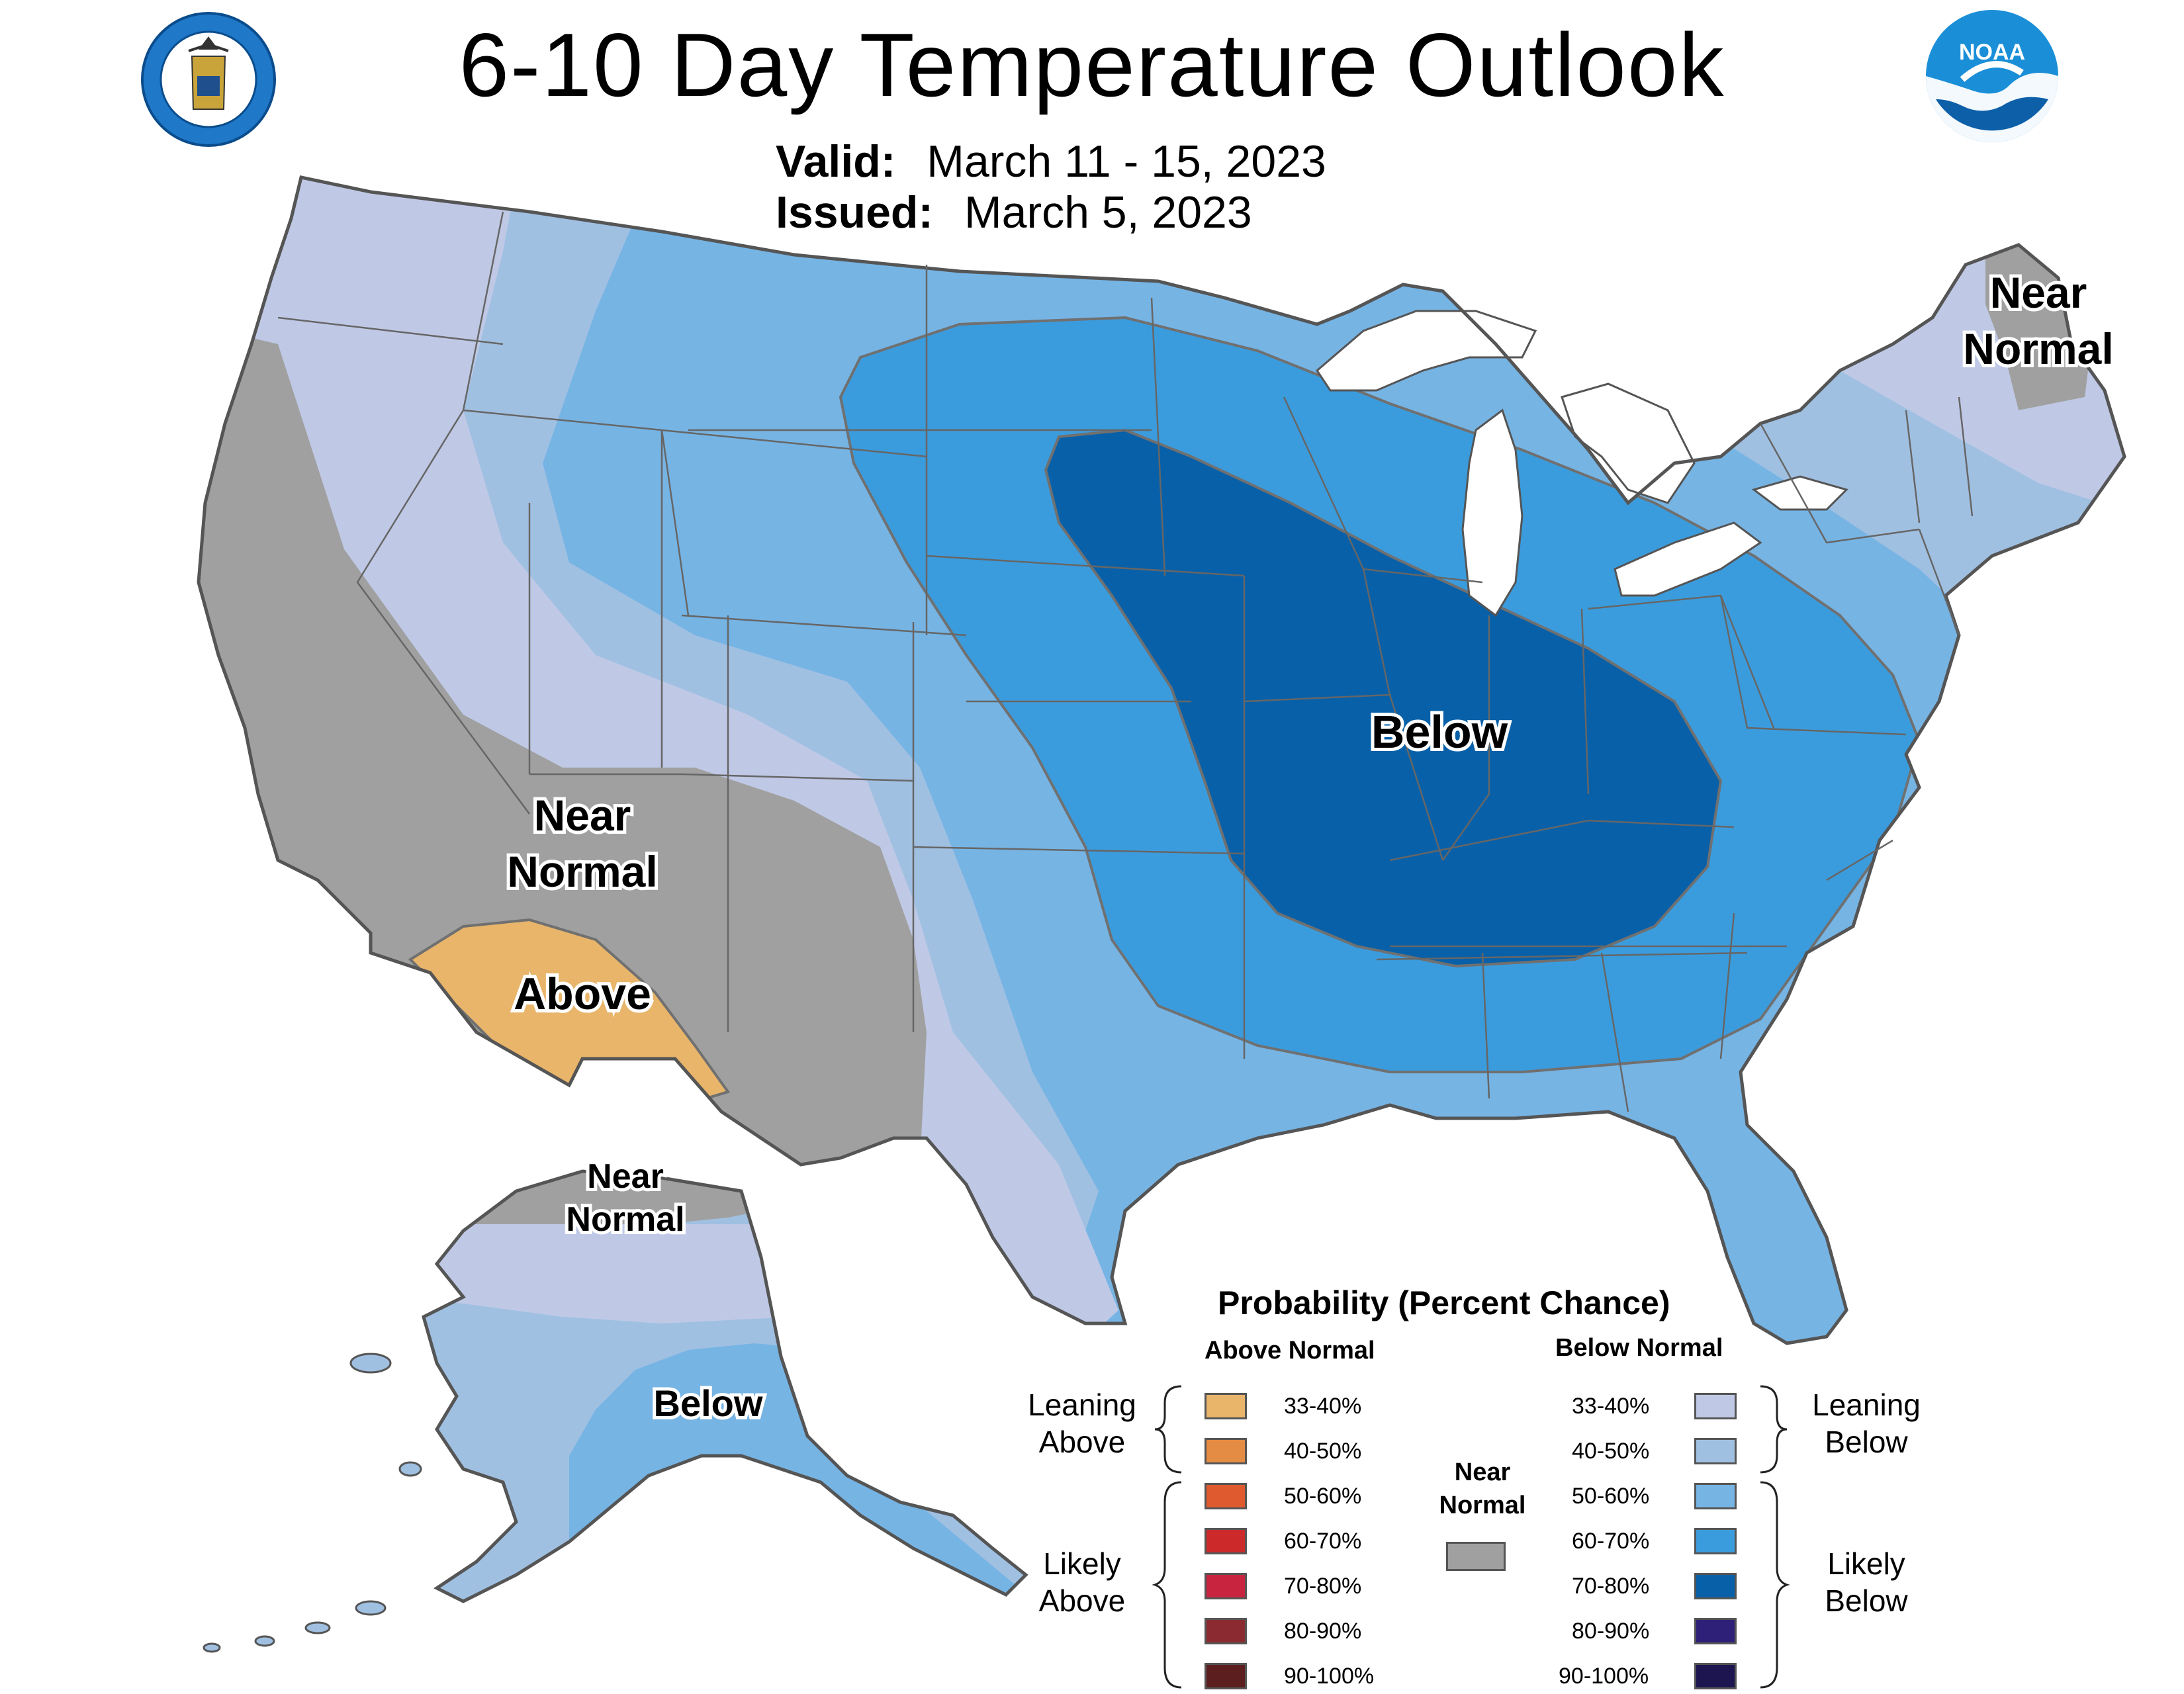 This screenshot has width=2184, height=1694. What do you see at coordinates (1611, 1541) in the screenshot?
I see `pct-below-60-70: 60-70%` at bounding box center [1611, 1541].